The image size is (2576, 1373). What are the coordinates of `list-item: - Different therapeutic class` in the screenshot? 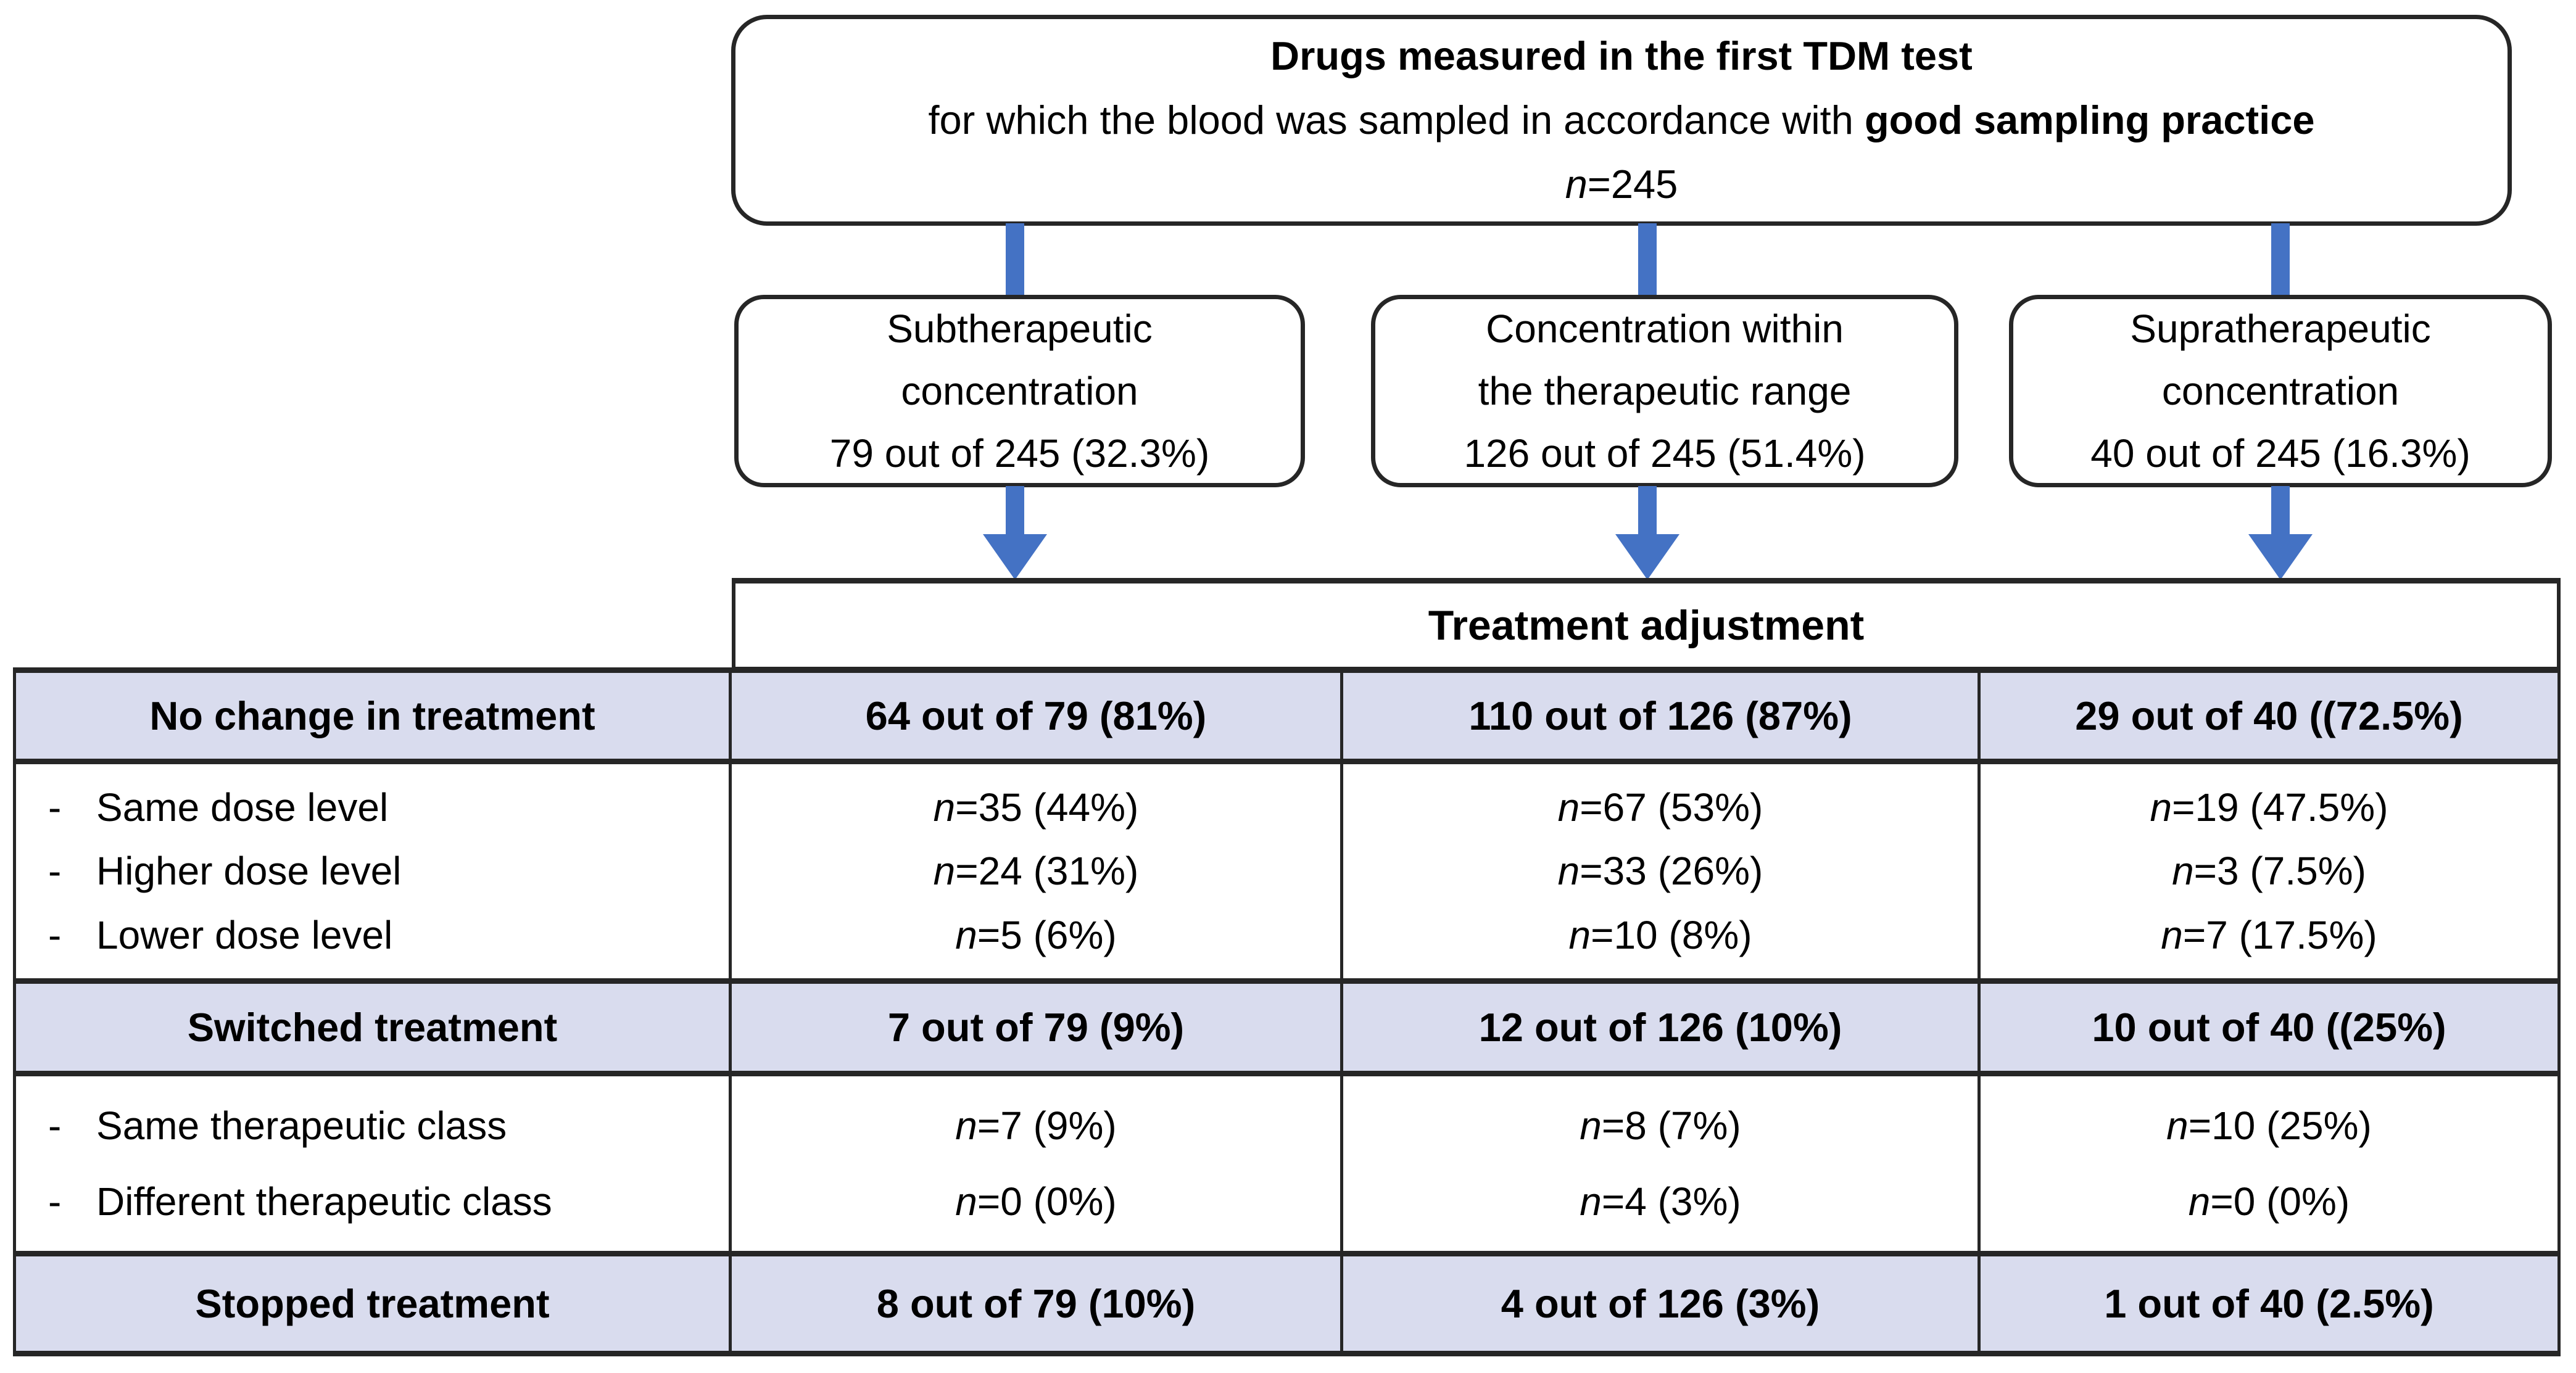 It's located at (372, 1201).